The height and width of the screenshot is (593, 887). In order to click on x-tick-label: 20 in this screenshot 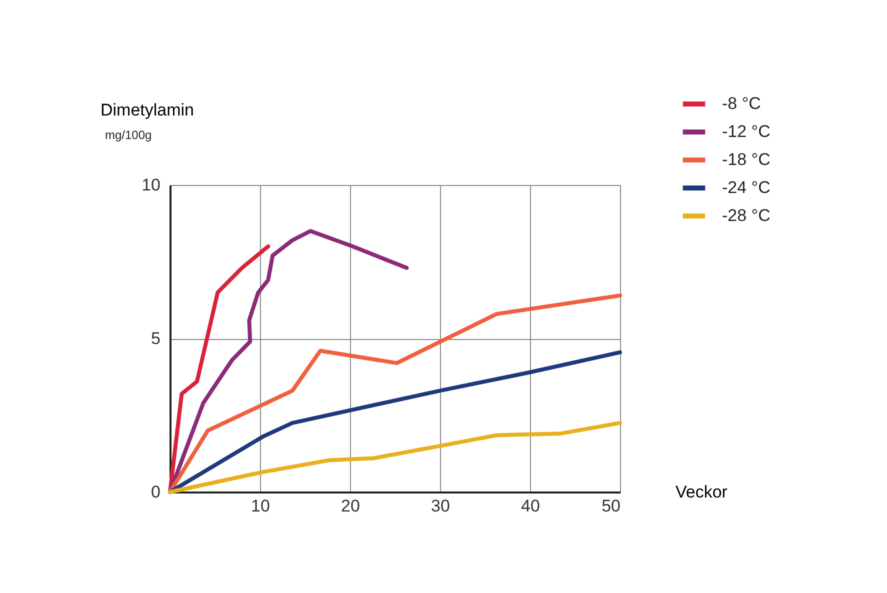, I will do `click(350, 506)`.